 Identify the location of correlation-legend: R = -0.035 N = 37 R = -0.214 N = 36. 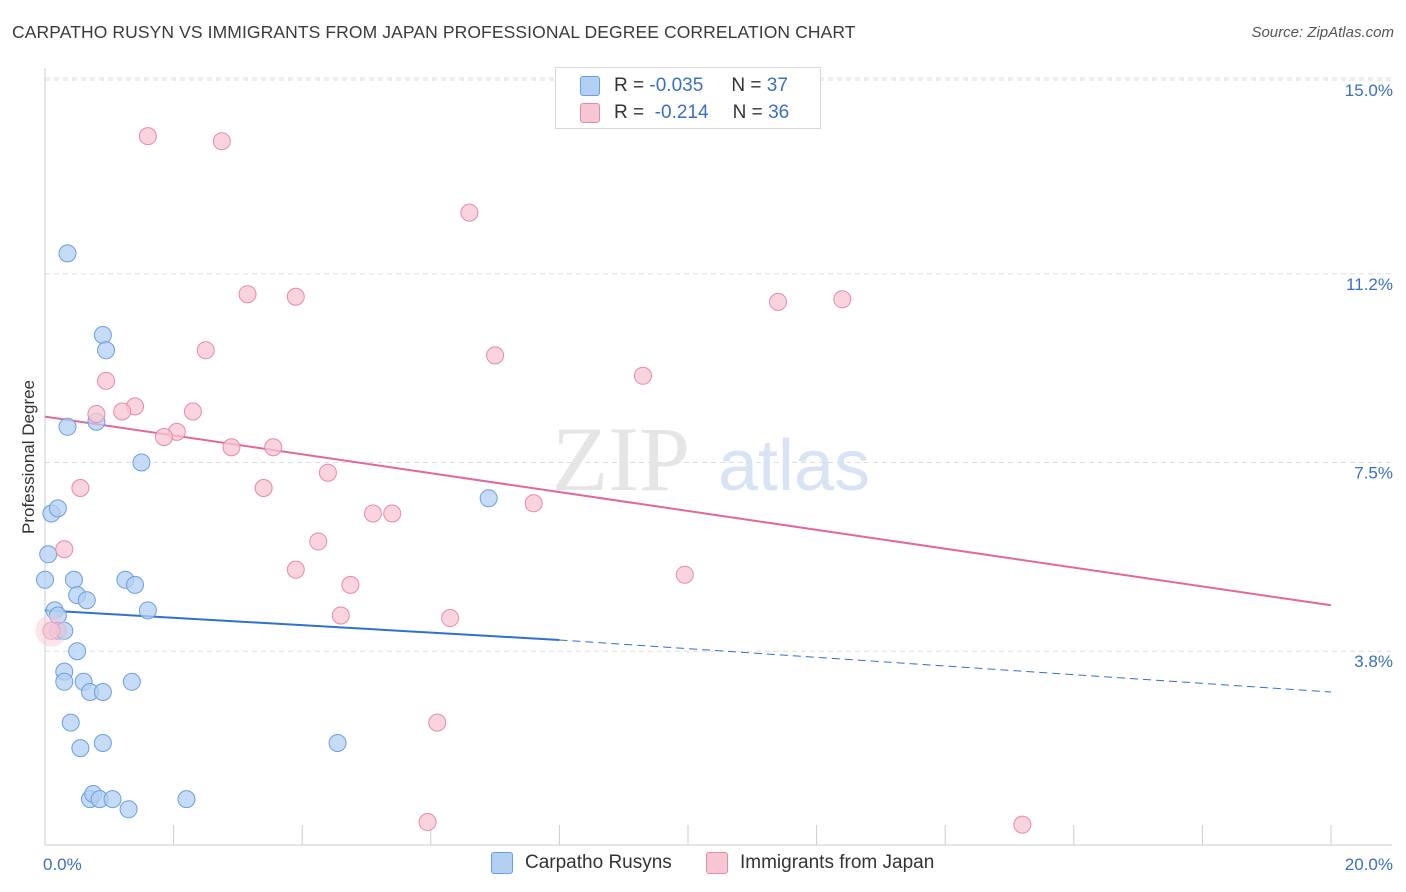
(688, 98).